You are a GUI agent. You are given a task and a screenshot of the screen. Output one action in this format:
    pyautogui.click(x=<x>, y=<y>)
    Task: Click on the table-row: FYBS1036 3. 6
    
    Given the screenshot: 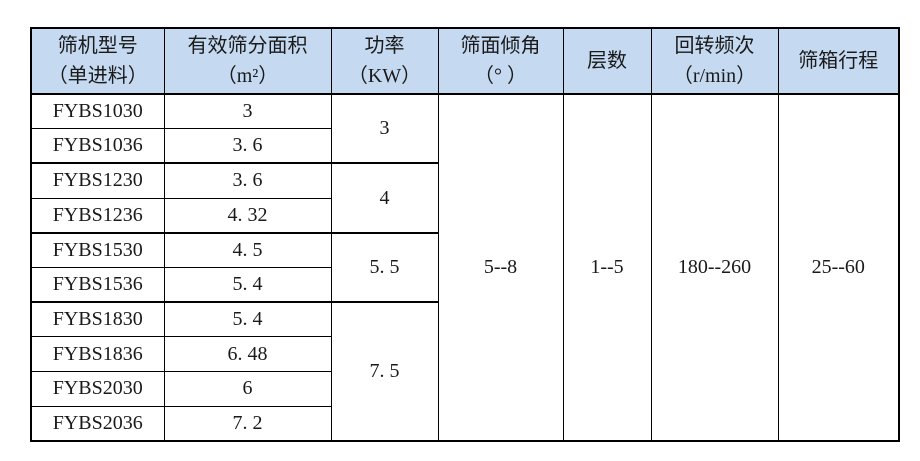 What is the action you would take?
    pyautogui.click(x=464, y=146)
    